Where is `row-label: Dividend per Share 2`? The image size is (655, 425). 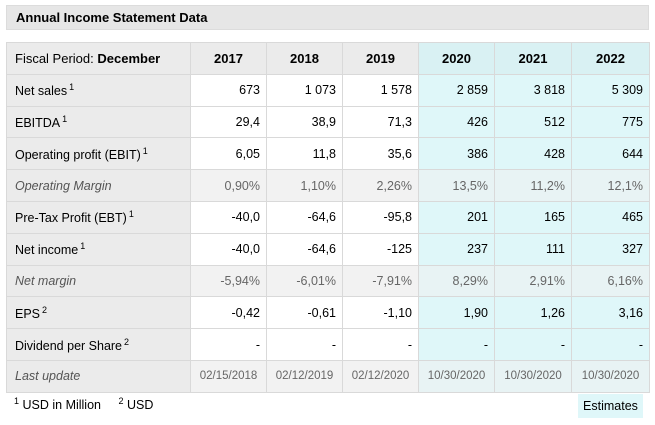 row-label: Dividend per Share 2 is located at coordinates (98, 344).